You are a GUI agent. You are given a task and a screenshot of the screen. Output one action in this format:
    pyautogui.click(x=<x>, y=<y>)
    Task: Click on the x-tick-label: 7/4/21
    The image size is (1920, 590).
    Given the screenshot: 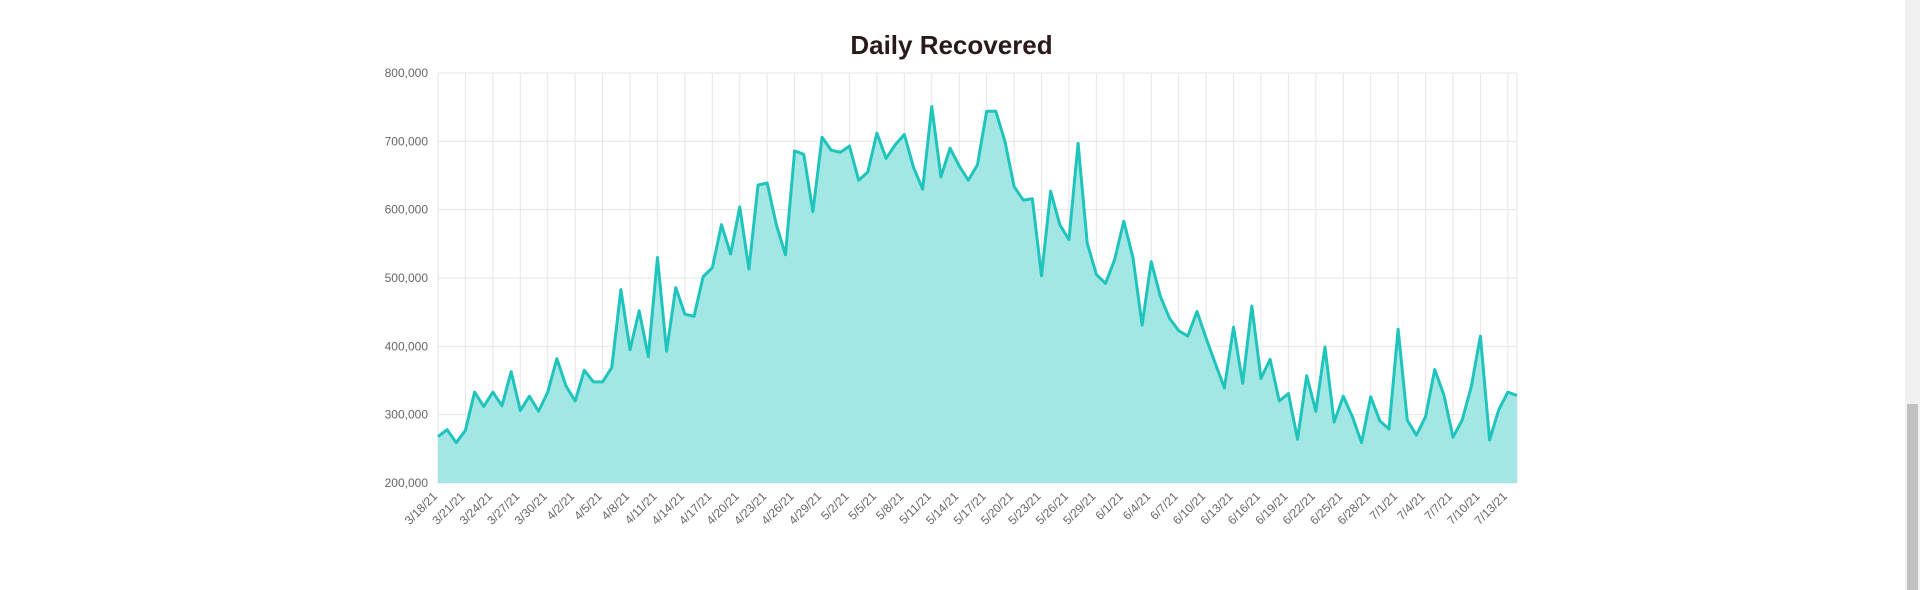 What is the action you would take?
    pyautogui.click(x=1411, y=506)
    